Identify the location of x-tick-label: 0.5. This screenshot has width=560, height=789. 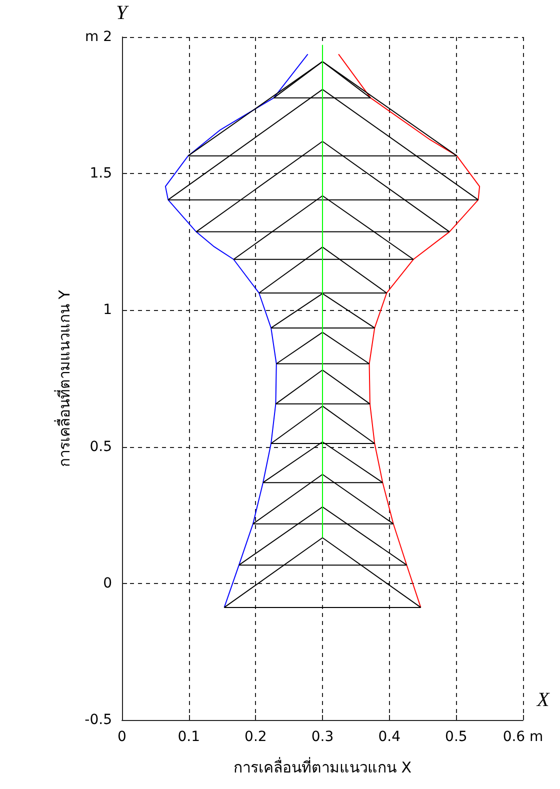
(456, 737).